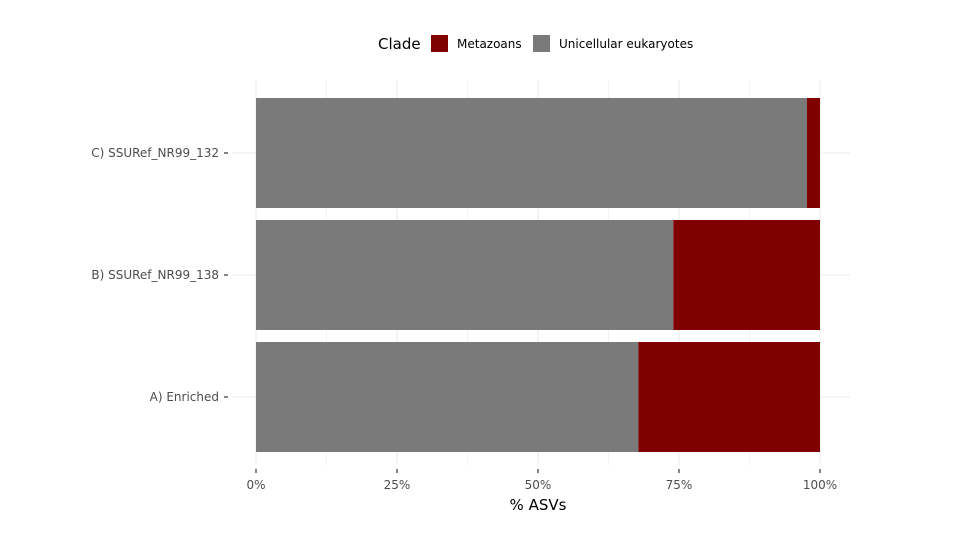 Image resolution: width=960 pixels, height=540 pixels. What do you see at coordinates (184, 397) in the screenshot?
I see `y-tick-label: A) Enriched` at bounding box center [184, 397].